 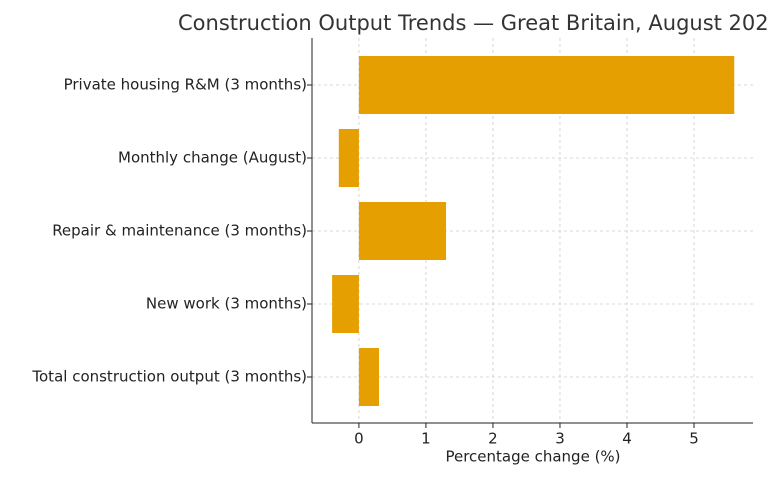 I want to click on x-tick-label: 2, so click(x=493, y=439).